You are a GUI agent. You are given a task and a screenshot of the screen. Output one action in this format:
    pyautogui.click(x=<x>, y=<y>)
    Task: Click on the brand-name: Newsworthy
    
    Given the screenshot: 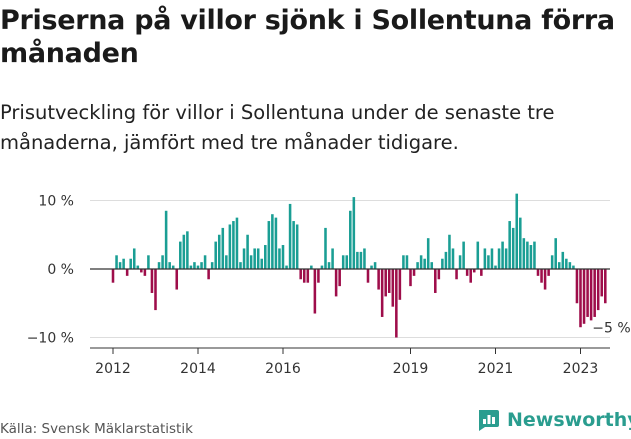 What is the action you would take?
    pyautogui.click(x=569, y=420)
    